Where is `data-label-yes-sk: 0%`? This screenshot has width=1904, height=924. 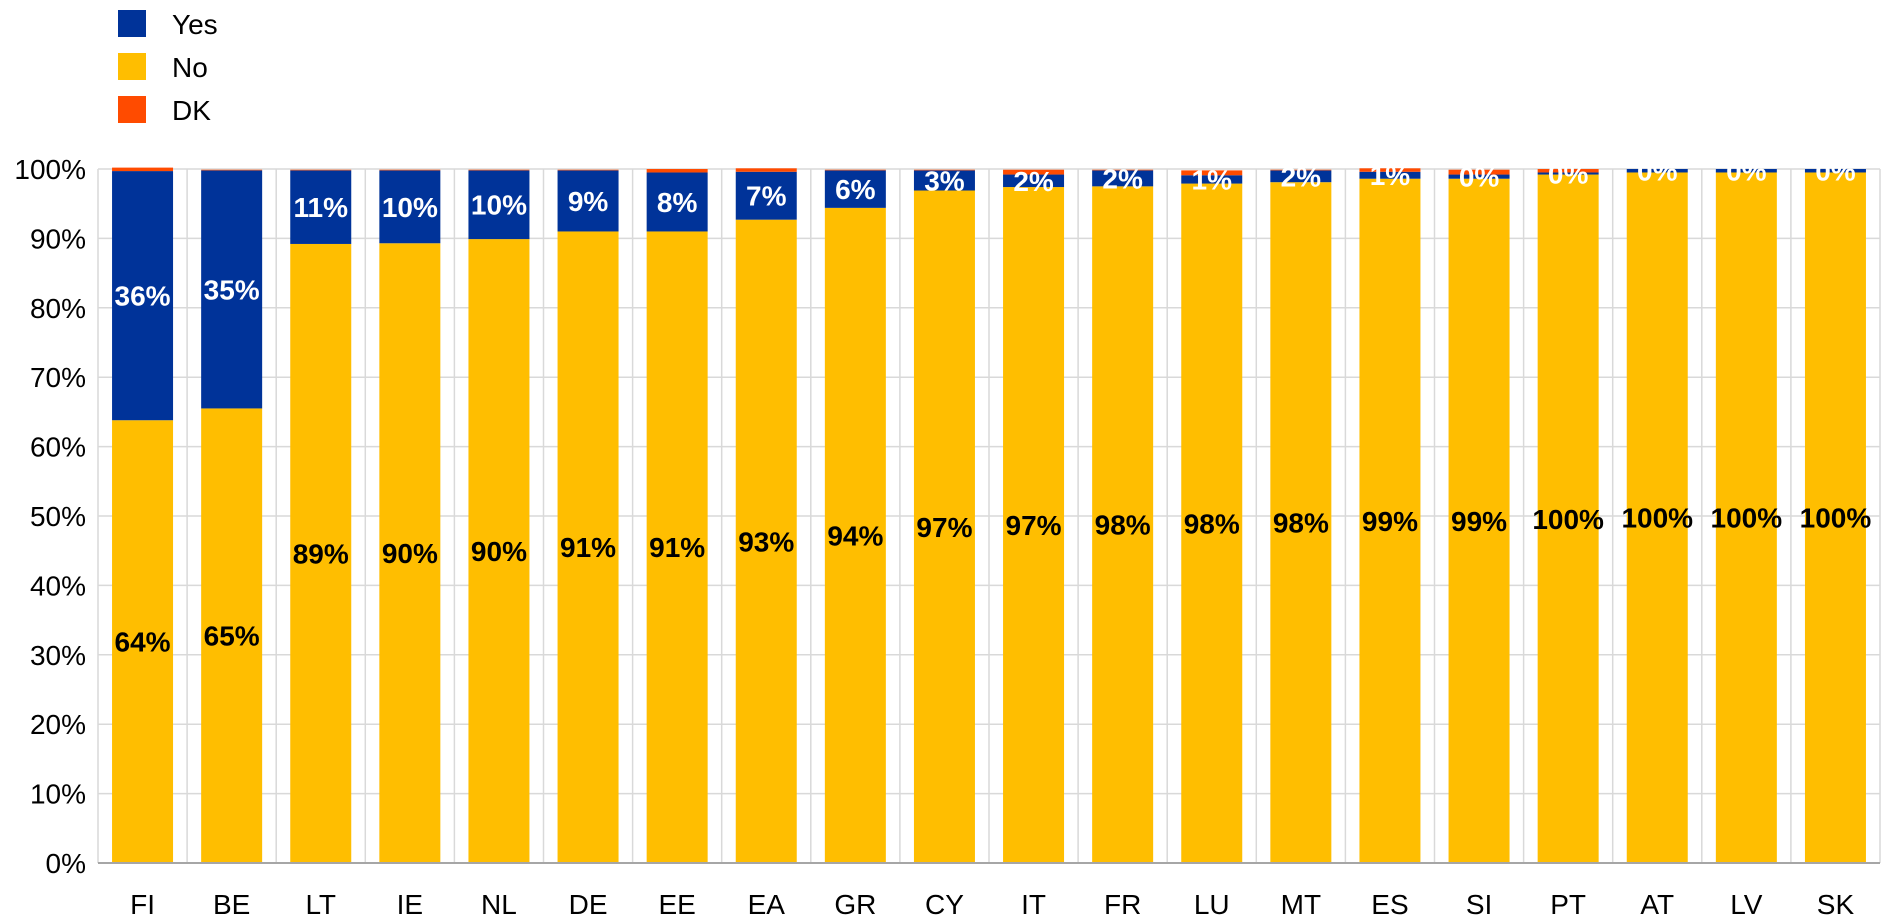 data-label-yes-sk: 0% is located at coordinates (1835, 171).